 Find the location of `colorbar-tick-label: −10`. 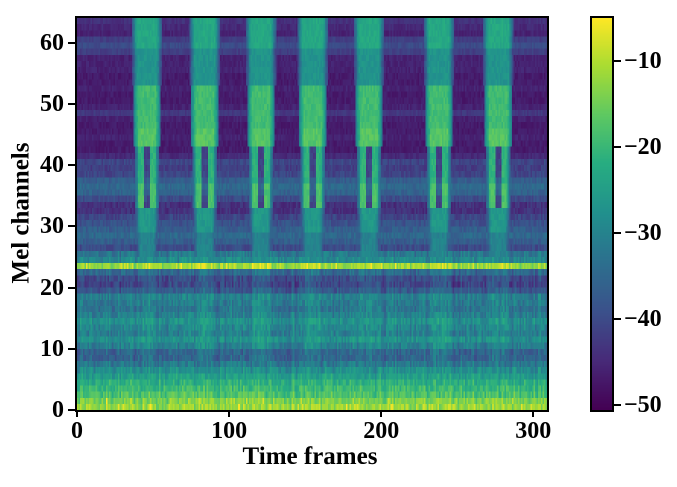

colorbar-tick-label: −10 is located at coordinates (643, 60).